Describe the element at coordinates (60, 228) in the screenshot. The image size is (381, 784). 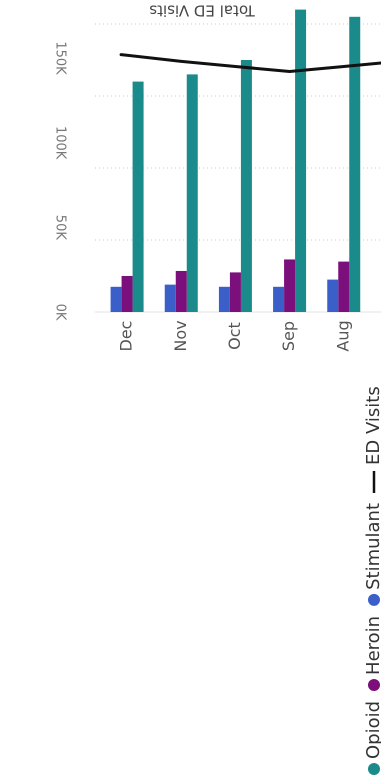
I see `right-tick-50k: 50K` at that location.